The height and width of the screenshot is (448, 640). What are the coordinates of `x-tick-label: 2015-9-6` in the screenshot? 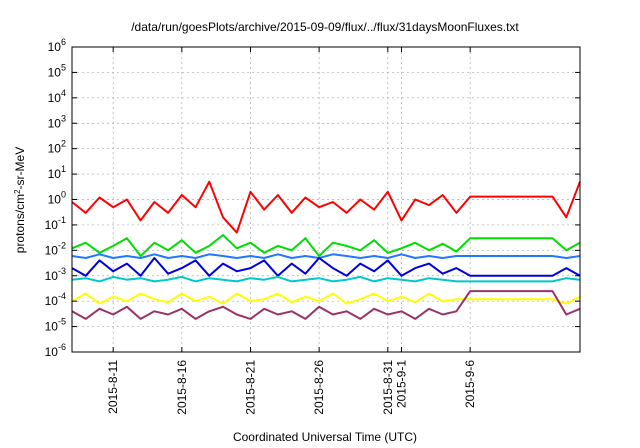 It's located at (470, 384).